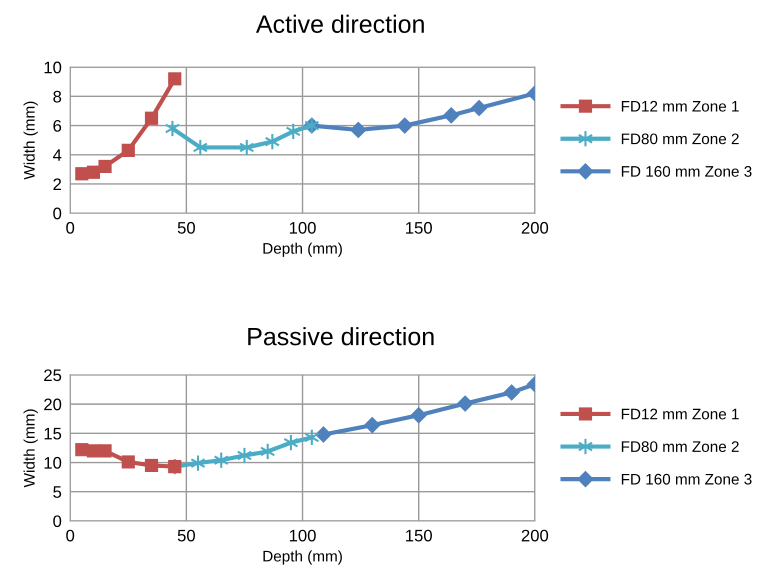 Image resolution: width=763 pixels, height=584 pixels. I want to click on y-tick-label: 6, so click(57, 126).